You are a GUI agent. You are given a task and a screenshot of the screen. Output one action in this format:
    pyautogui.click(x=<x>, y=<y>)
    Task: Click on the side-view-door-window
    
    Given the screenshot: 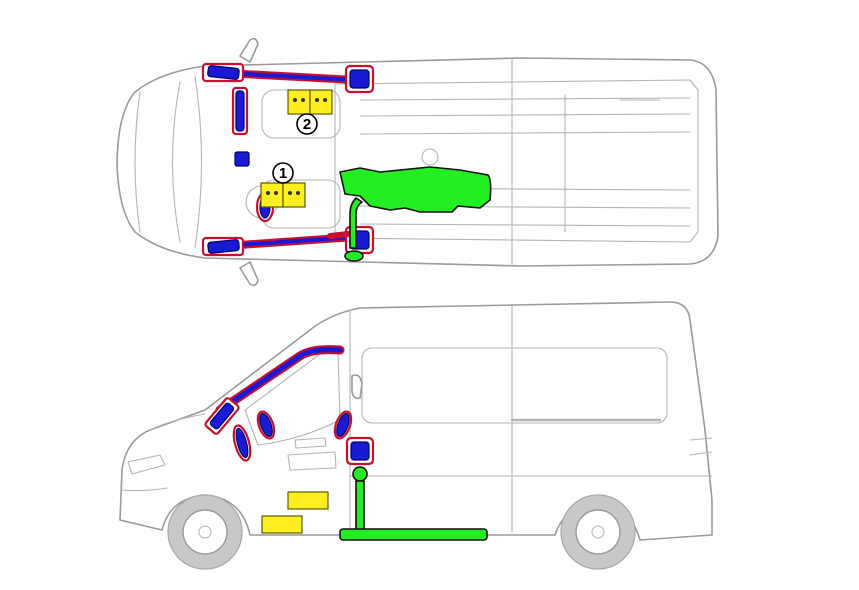 What is the action you would take?
    pyautogui.click(x=292, y=398)
    